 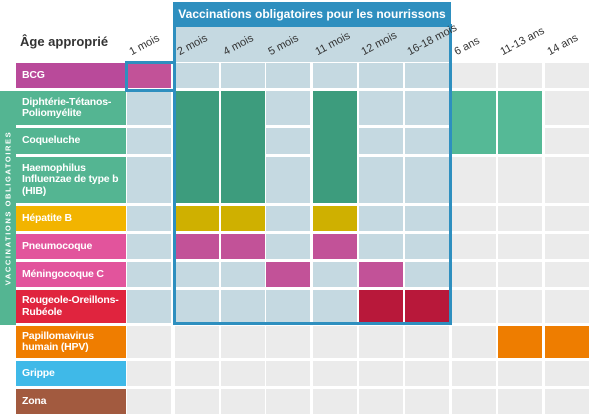 I want to click on column-header: 14 ans, so click(x=563, y=44).